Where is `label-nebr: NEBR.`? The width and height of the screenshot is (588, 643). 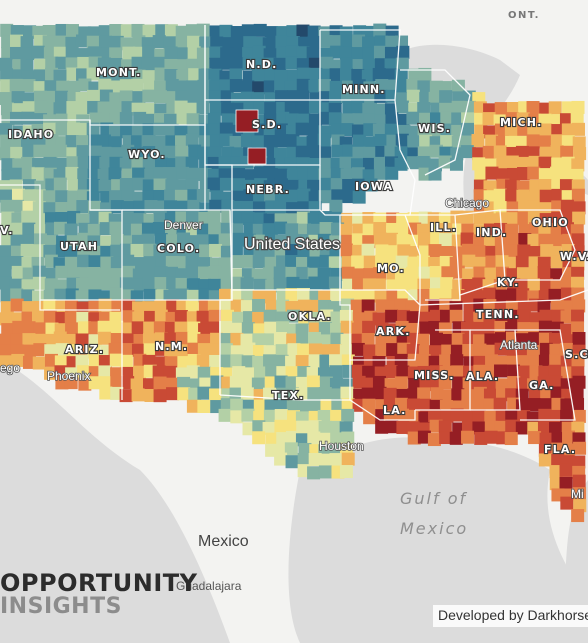 label-nebr: NEBR. is located at coordinates (268, 189).